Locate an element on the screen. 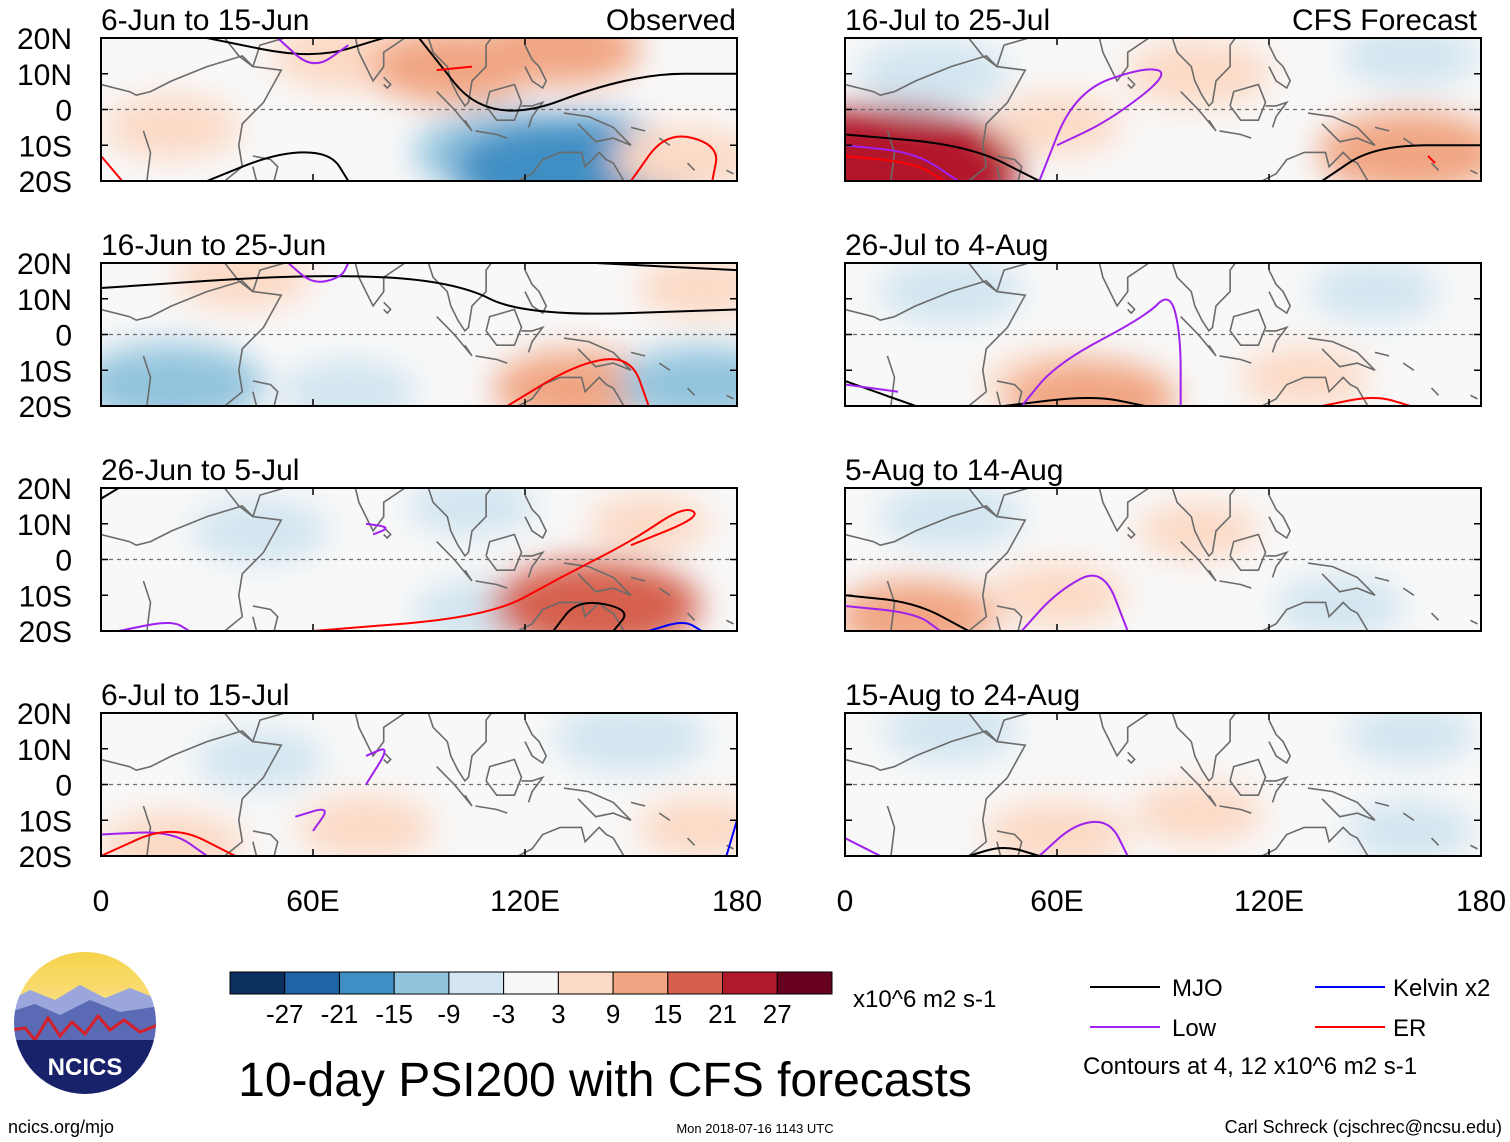 This screenshot has height=1142, width=1510. map-panel: 15-Aug to 24-Aug is located at coordinates (1163, 768).